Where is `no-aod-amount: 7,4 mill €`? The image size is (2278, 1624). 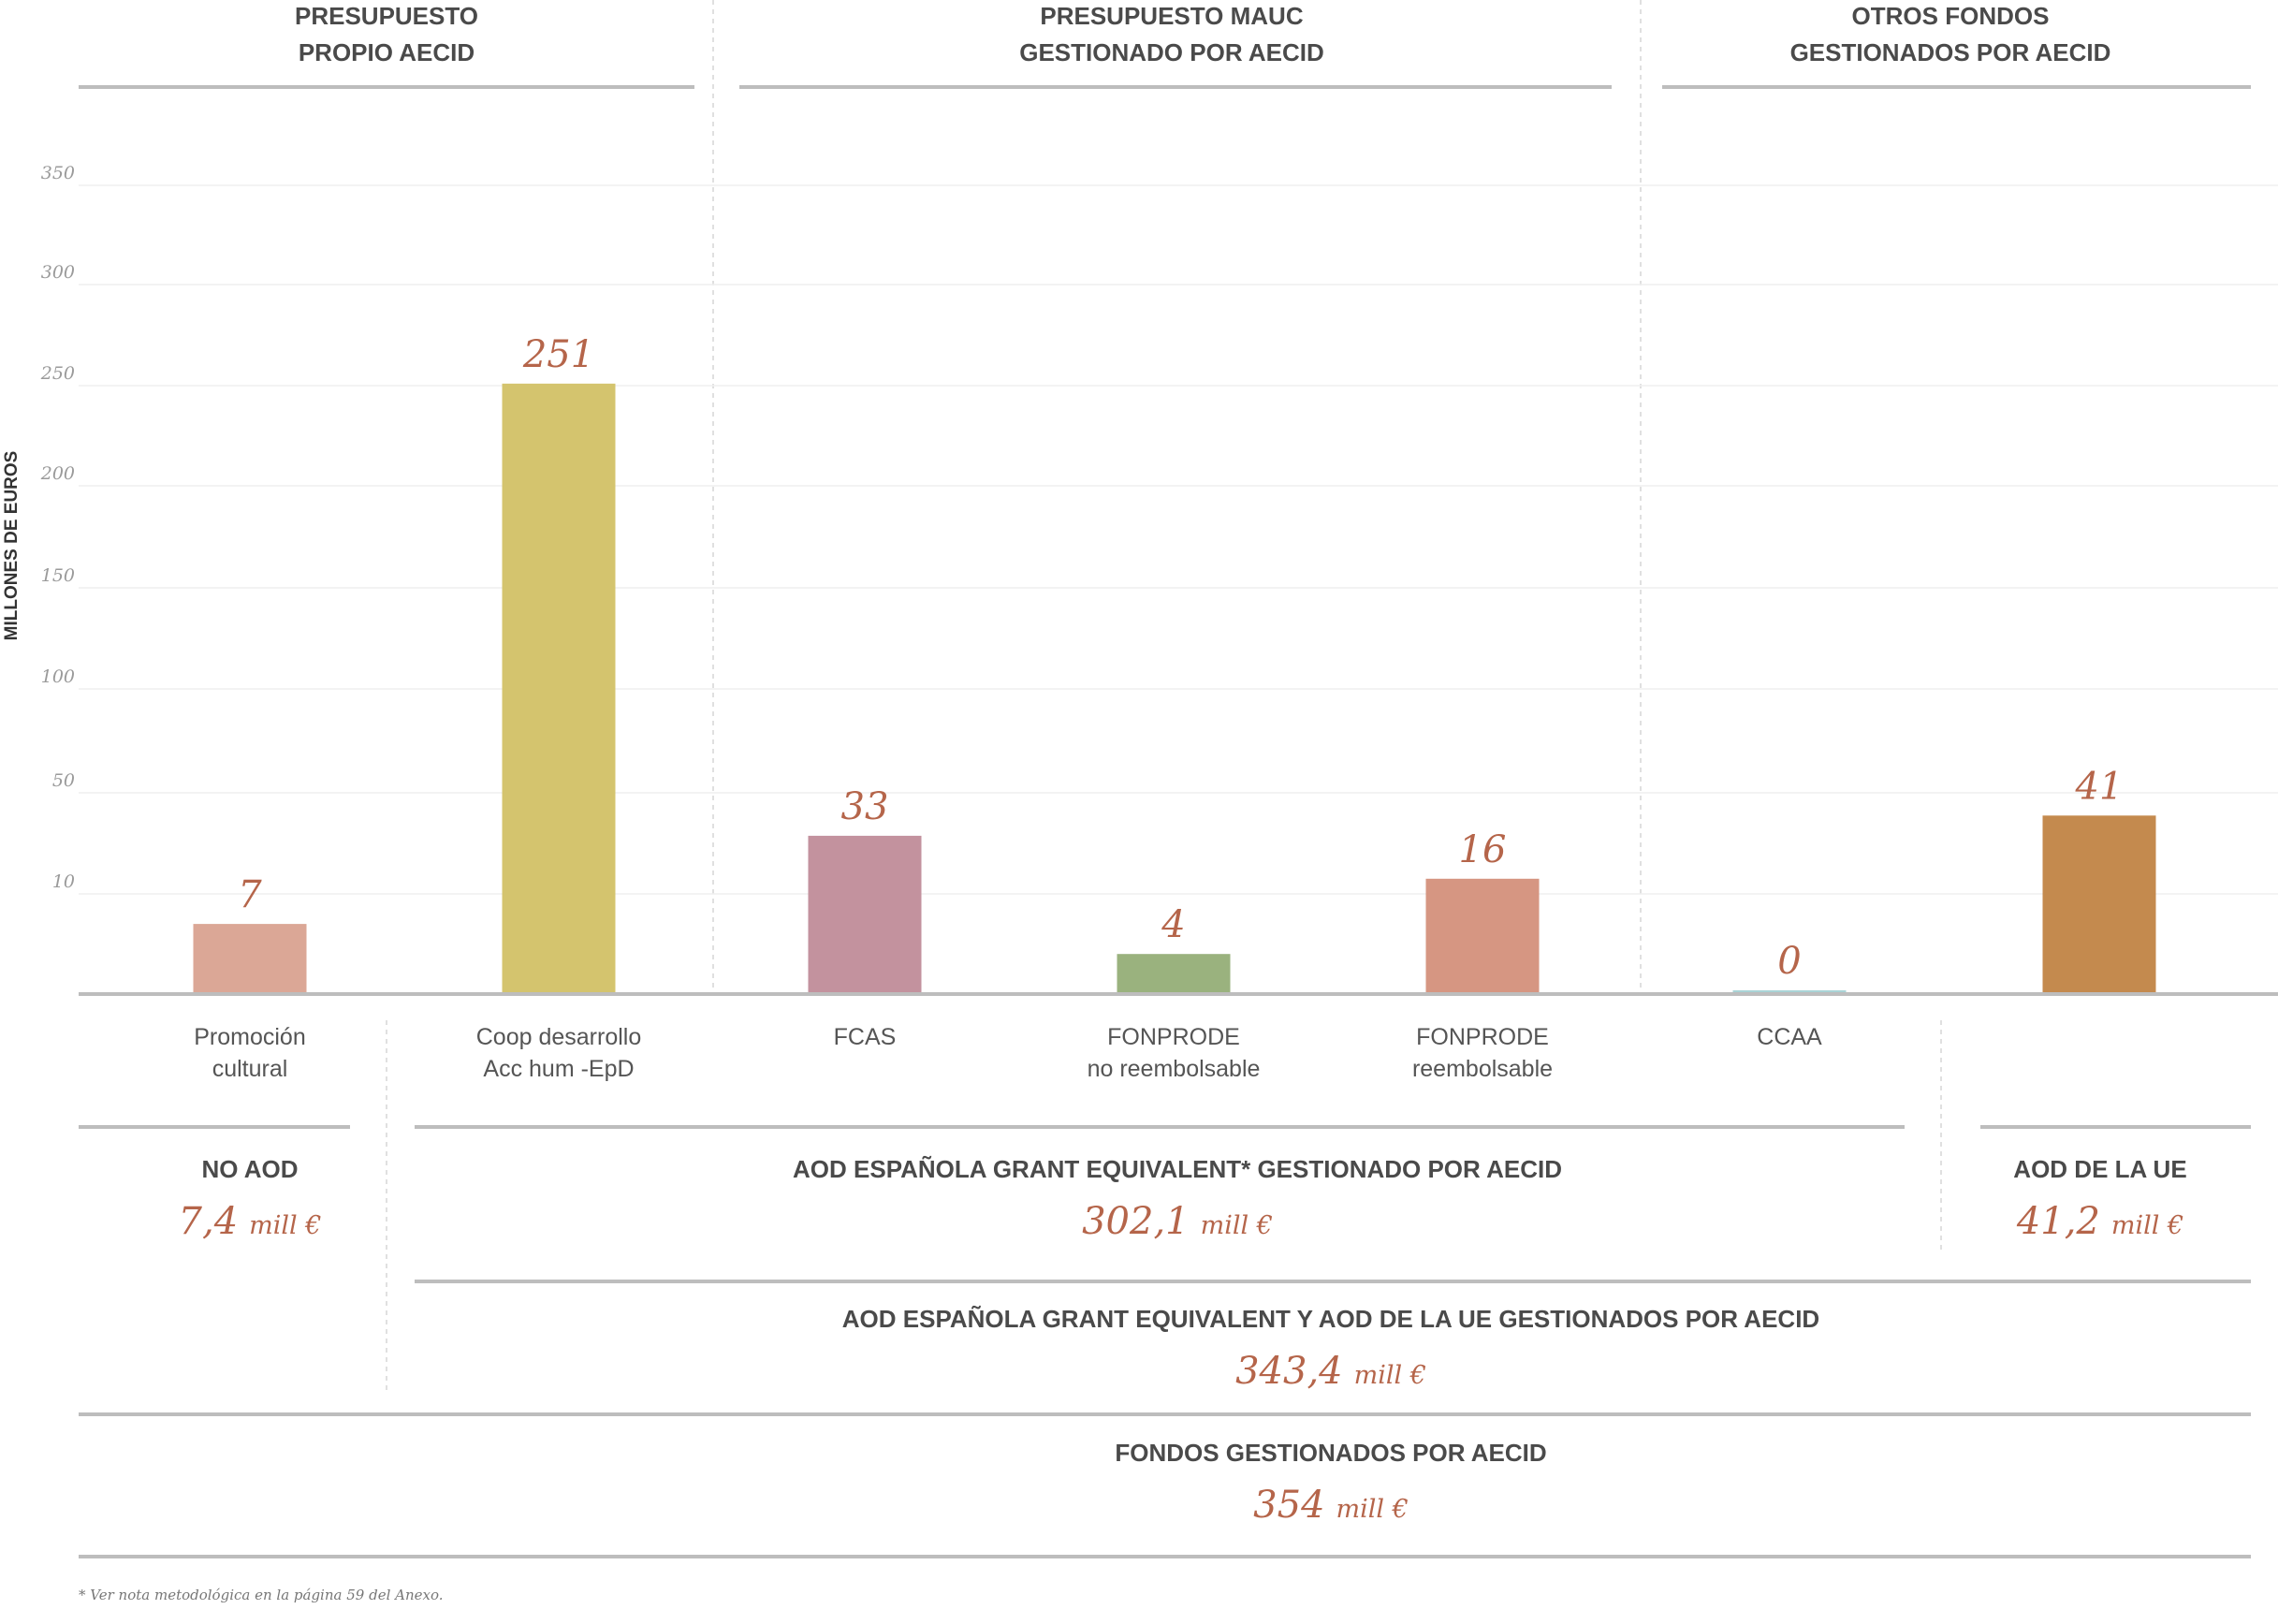
no-aod-amount: 7,4 mill € is located at coordinates (250, 1221).